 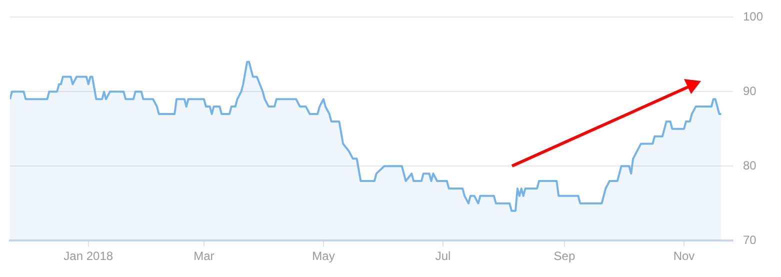 What do you see at coordinates (323, 256) in the screenshot?
I see `x-tick-label: May` at bounding box center [323, 256].